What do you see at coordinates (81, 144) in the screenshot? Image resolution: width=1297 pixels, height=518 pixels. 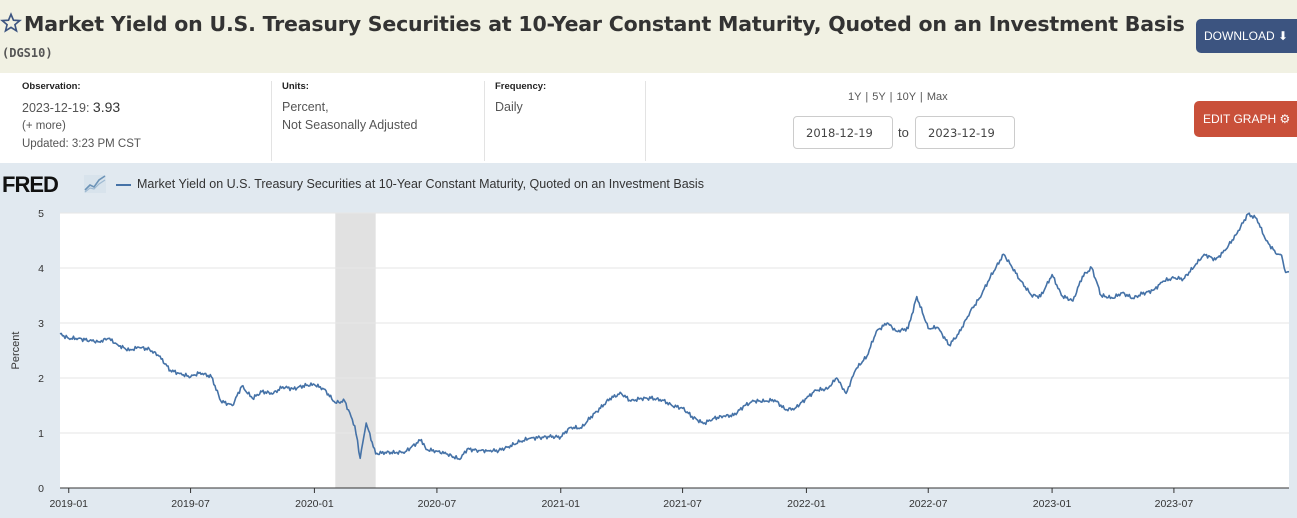 I see `updated-time: Updated: 3:23 PM CST` at bounding box center [81, 144].